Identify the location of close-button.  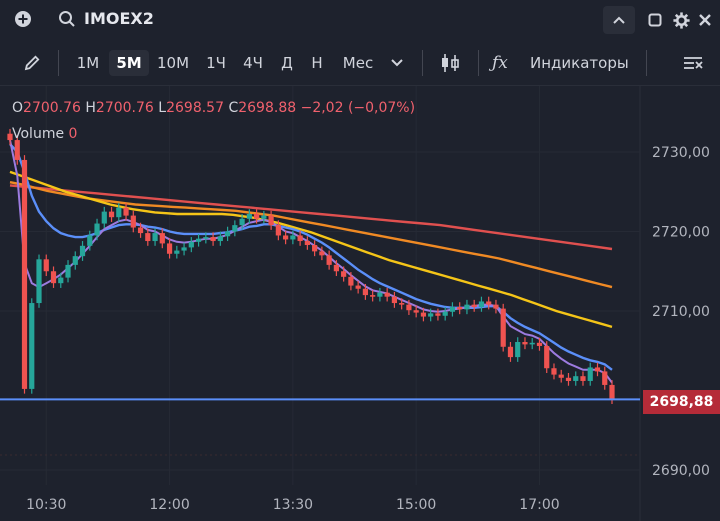
(705, 20).